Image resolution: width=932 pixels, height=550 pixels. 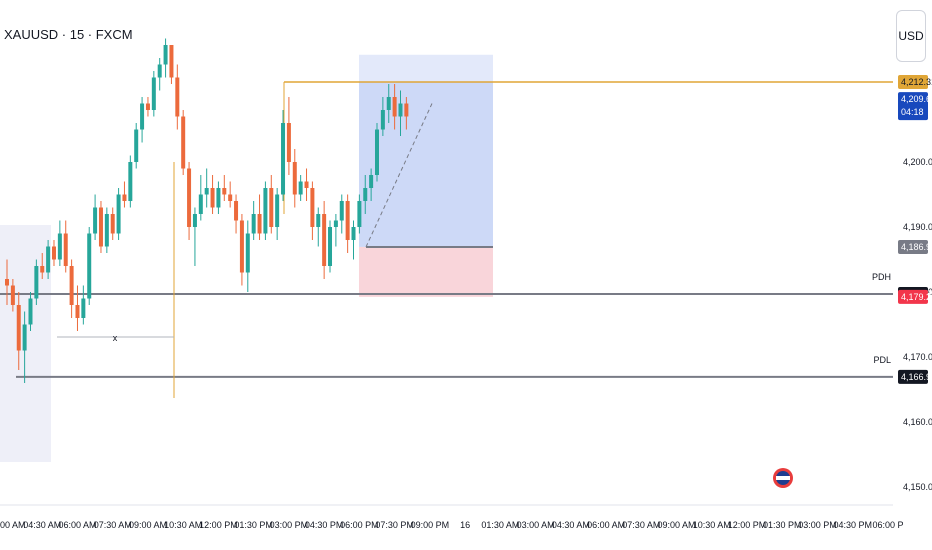 What do you see at coordinates (426, 271) in the screenshot?
I see `position-stop-zone` at bounding box center [426, 271].